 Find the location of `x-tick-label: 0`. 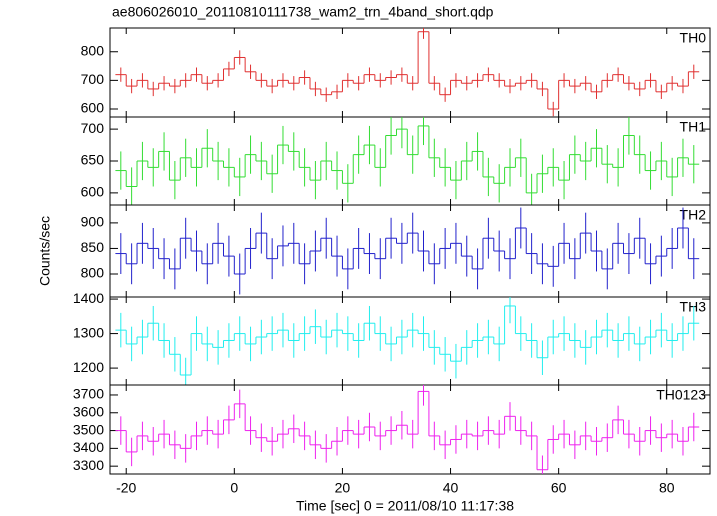

x-tick-label: 0 is located at coordinates (234, 488).